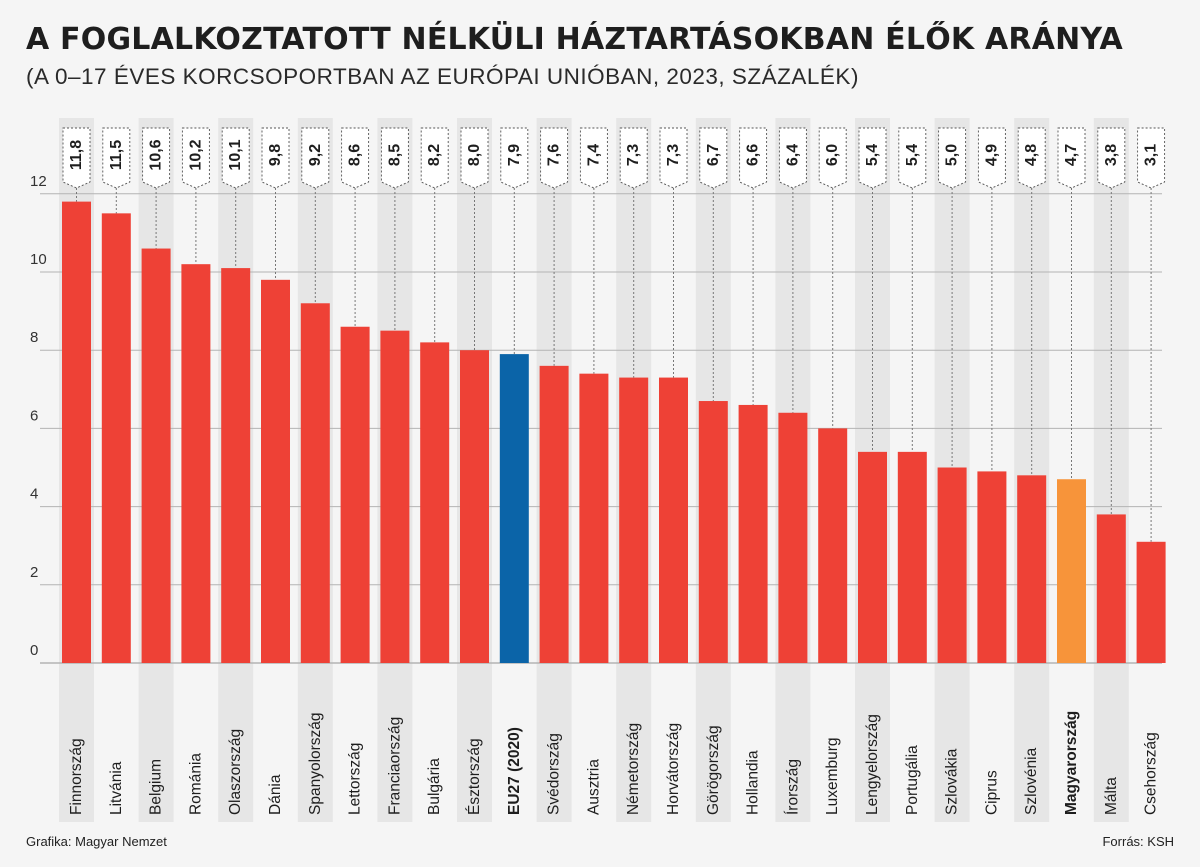  I want to click on category-label: Hollandia, so click(753, 782).